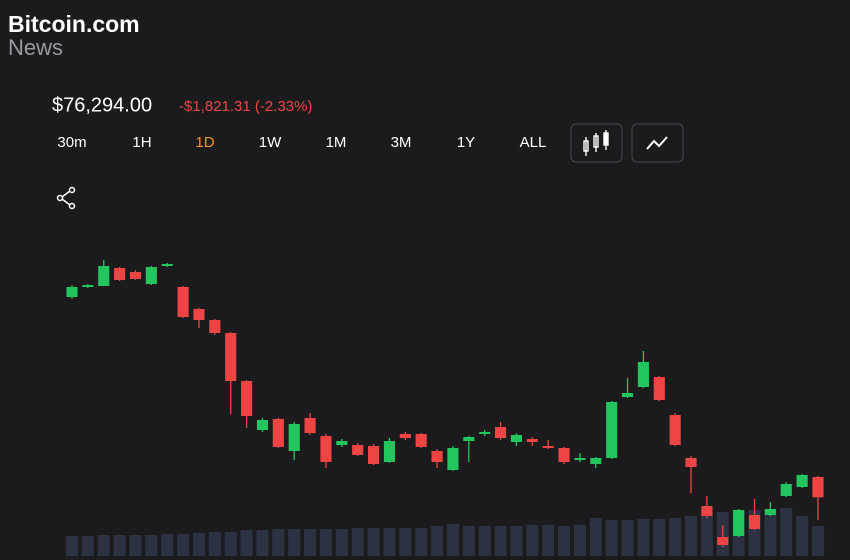 The height and width of the screenshot is (560, 850). I want to click on volume-layer, so click(445, 532).